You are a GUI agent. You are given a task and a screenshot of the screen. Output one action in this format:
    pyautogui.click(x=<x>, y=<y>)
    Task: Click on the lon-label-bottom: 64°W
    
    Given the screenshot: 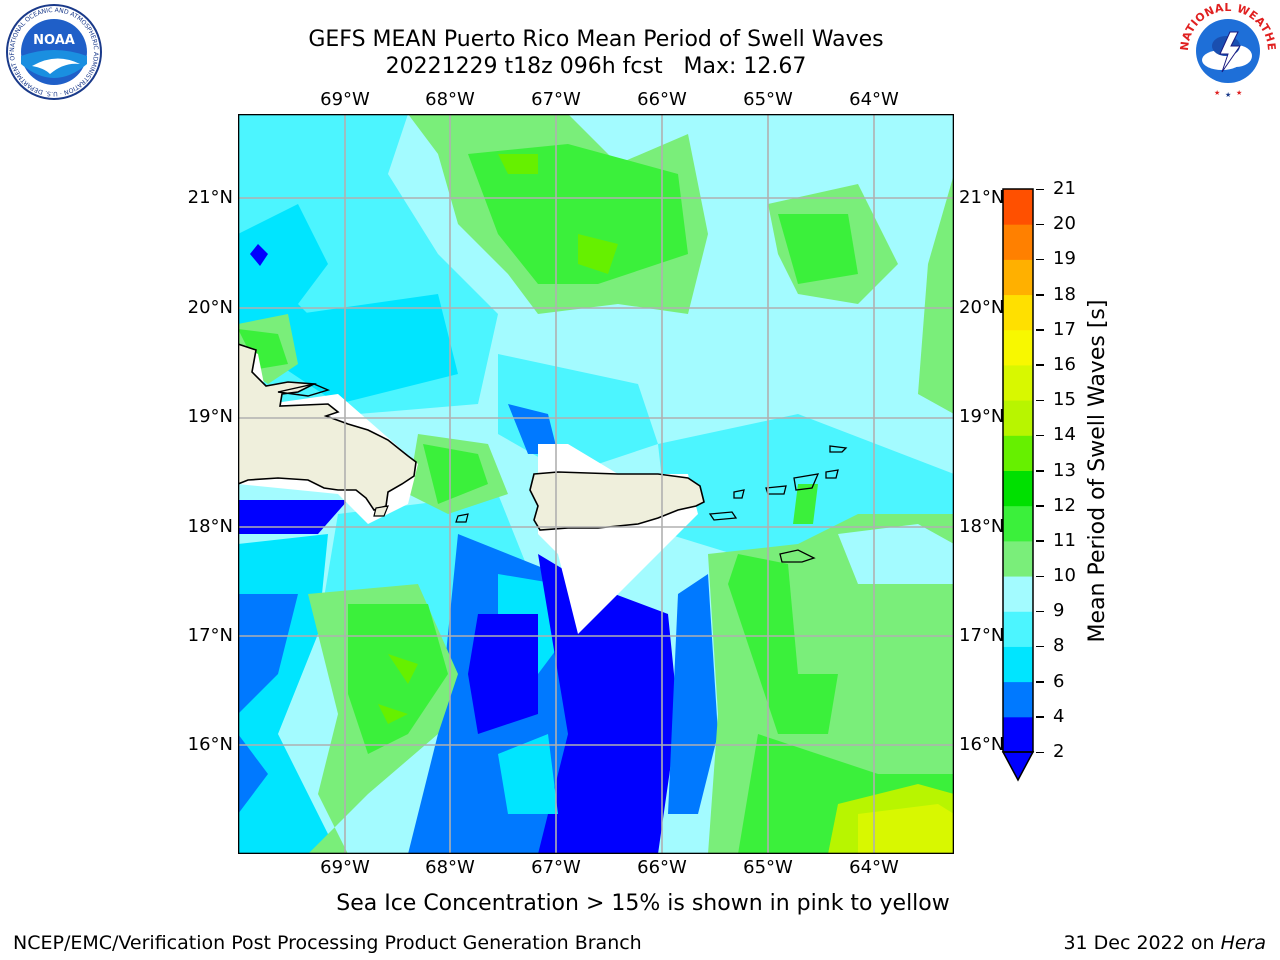 What is the action you would take?
    pyautogui.click(x=874, y=867)
    